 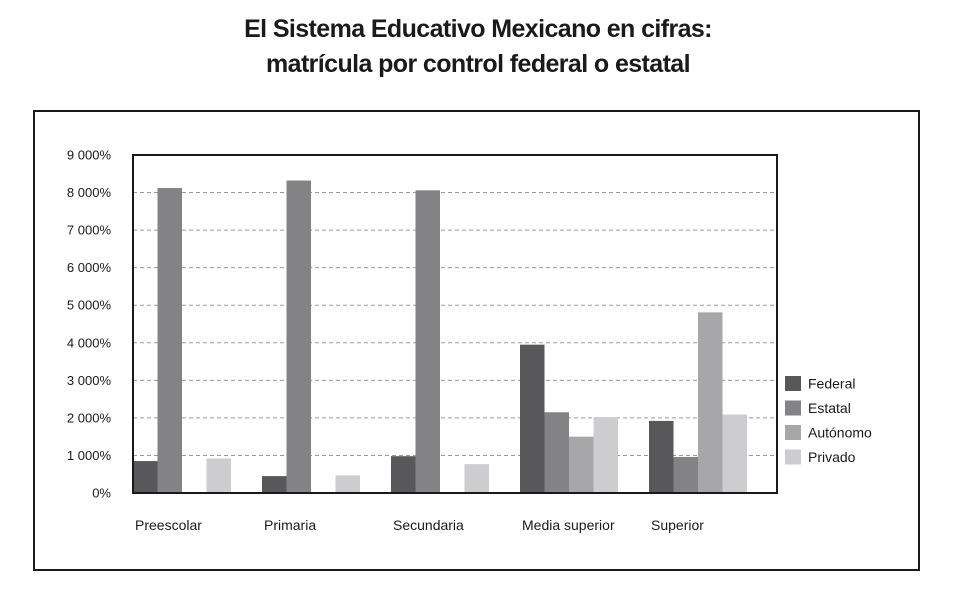 I want to click on x-tick-label: Preescolar, so click(x=168, y=525).